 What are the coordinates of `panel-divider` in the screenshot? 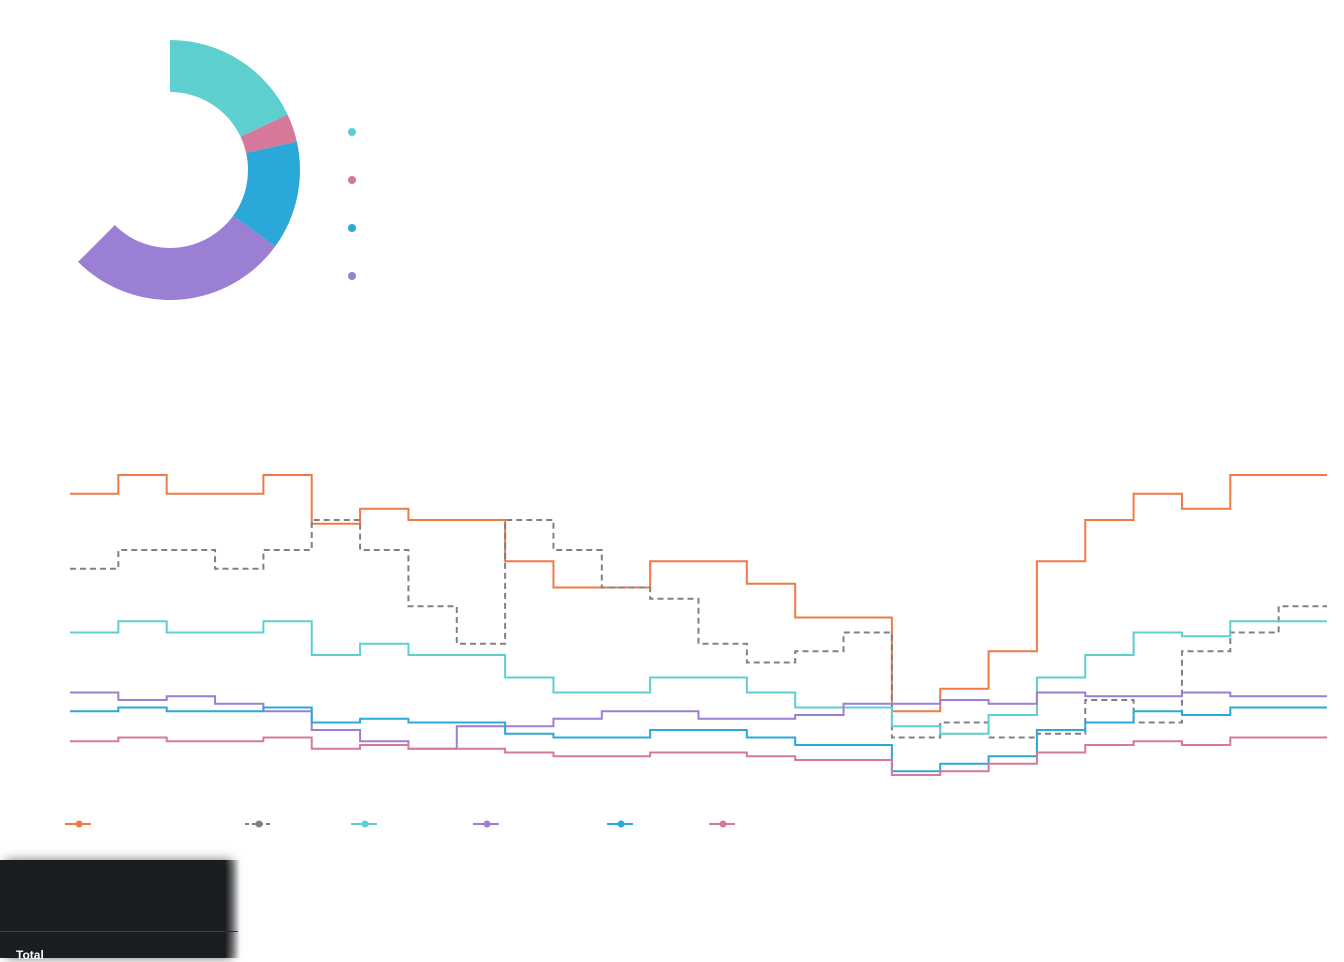 It's located at (119, 931).